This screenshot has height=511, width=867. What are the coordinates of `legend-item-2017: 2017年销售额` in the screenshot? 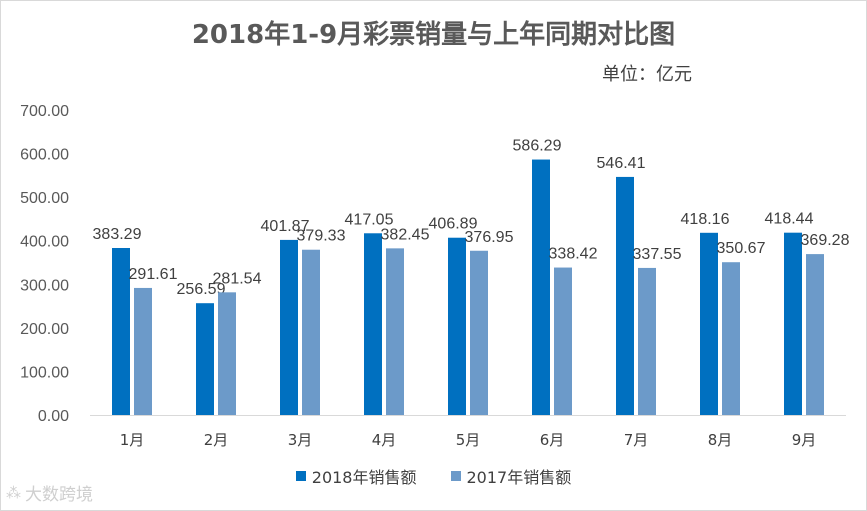 It's located at (511, 476).